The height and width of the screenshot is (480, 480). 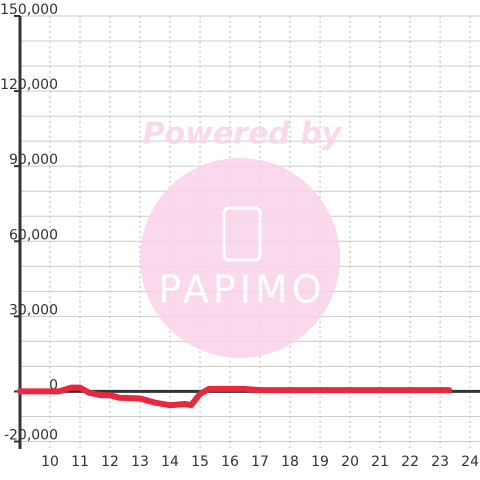 I want to click on x-tick-label: 18, so click(x=290, y=462).